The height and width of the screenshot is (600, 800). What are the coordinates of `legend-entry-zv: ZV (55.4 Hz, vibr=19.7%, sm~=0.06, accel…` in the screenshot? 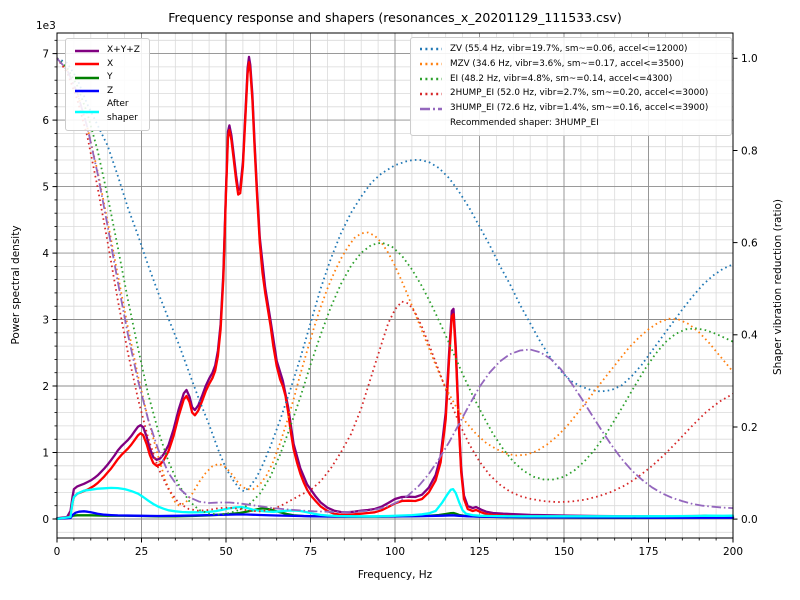 It's located at (571, 49).